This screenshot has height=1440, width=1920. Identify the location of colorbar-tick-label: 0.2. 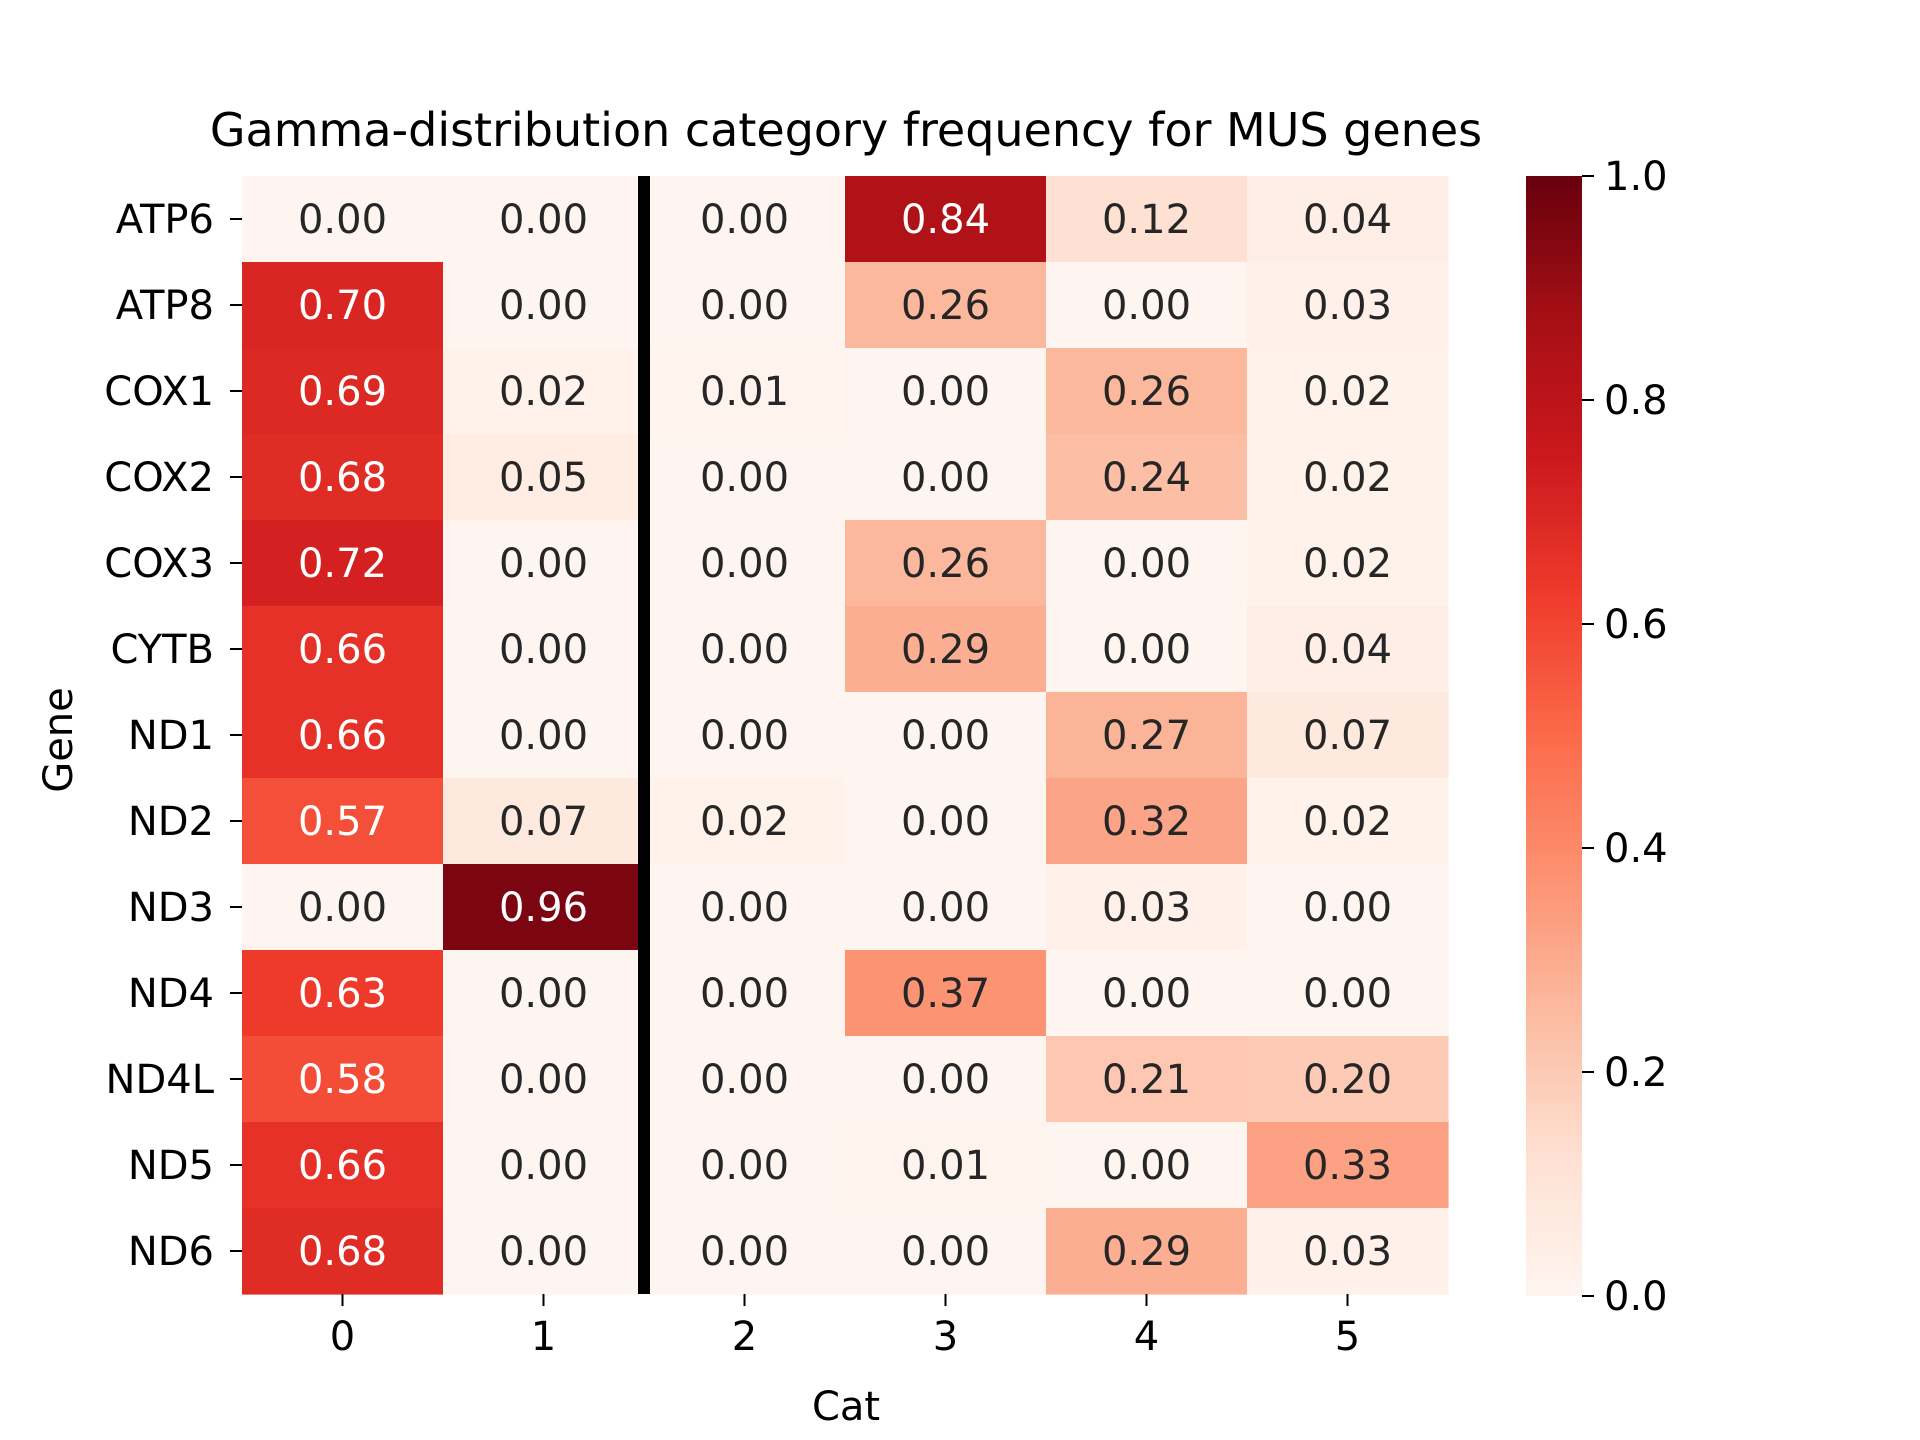
(1636, 1073).